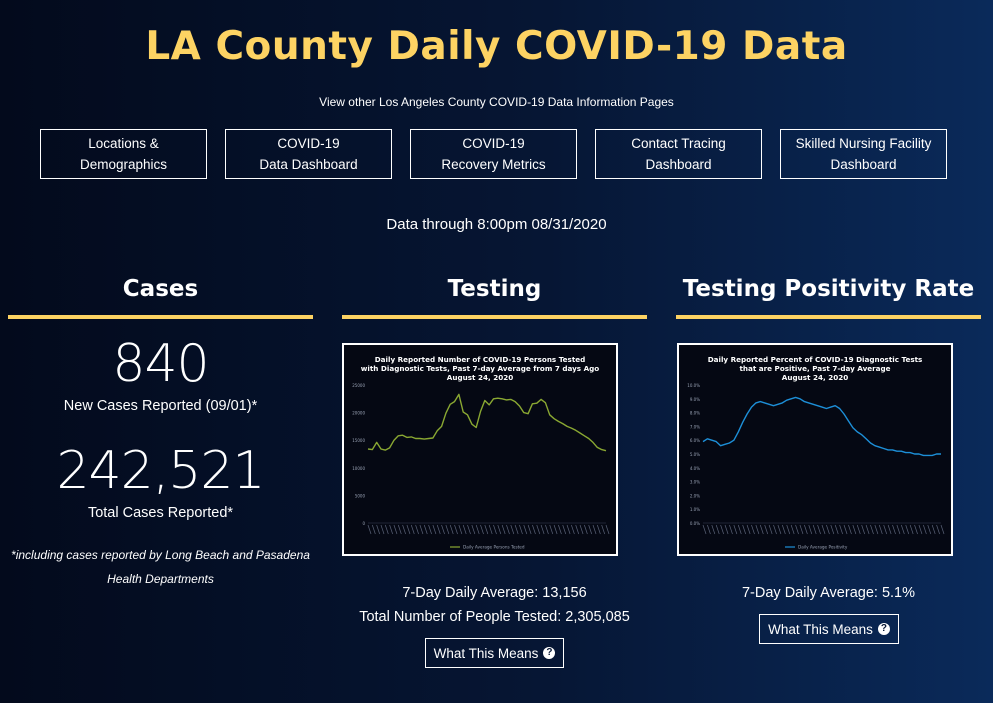  What do you see at coordinates (863, 143) in the screenshot?
I see `nav-button-line: Skilled Nursing Facility` at bounding box center [863, 143].